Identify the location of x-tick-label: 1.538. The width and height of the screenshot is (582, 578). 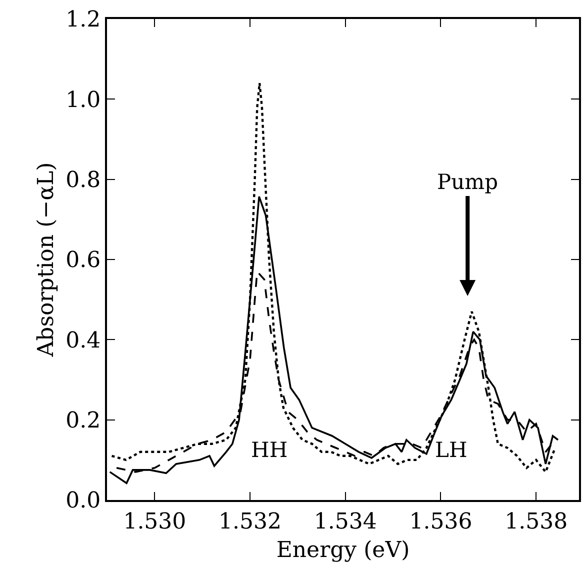
(536, 521).